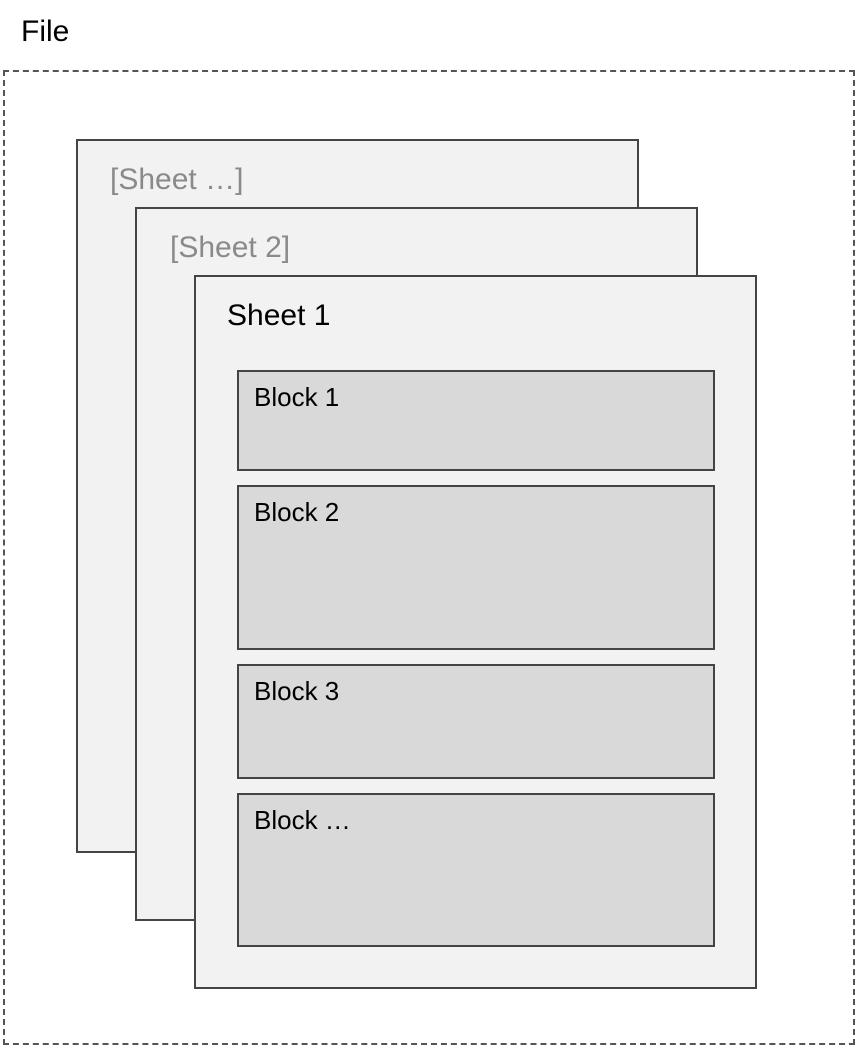 Image resolution: width=859 pixels, height=1048 pixels. Describe the element at coordinates (476, 420) in the screenshot. I see `block-1: Block 1` at that location.